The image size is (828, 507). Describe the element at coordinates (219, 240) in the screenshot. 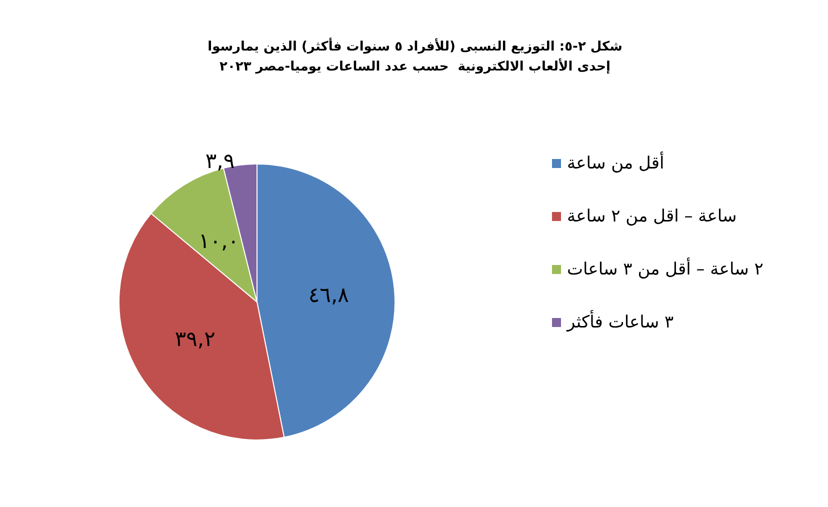

I see `data-label: ١٠,٠` at that location.